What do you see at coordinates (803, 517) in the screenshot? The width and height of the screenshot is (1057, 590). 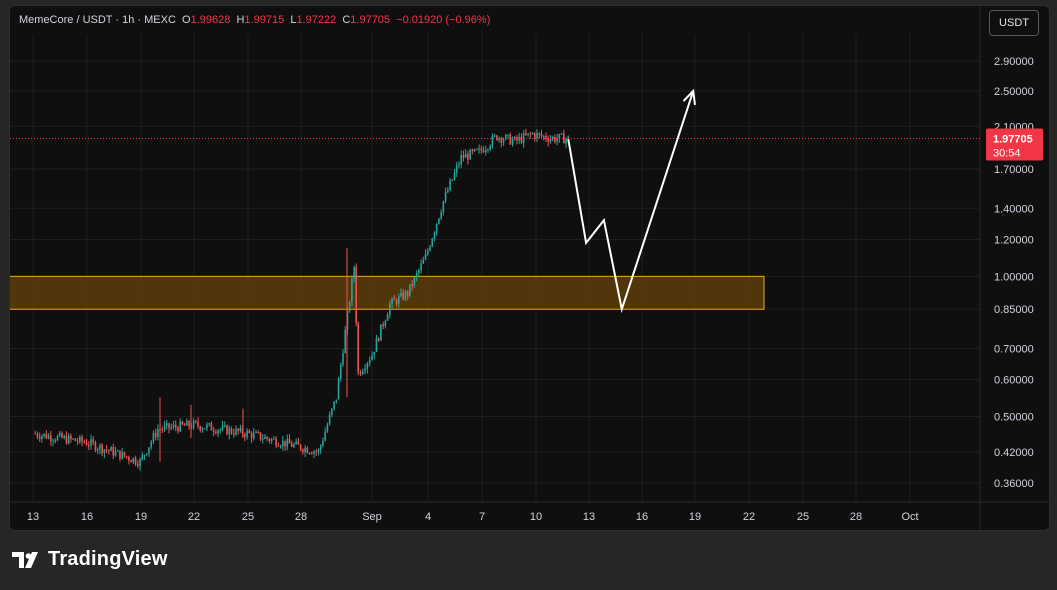 I see `time-tick-label: 25` at bounding box center [803, 517].